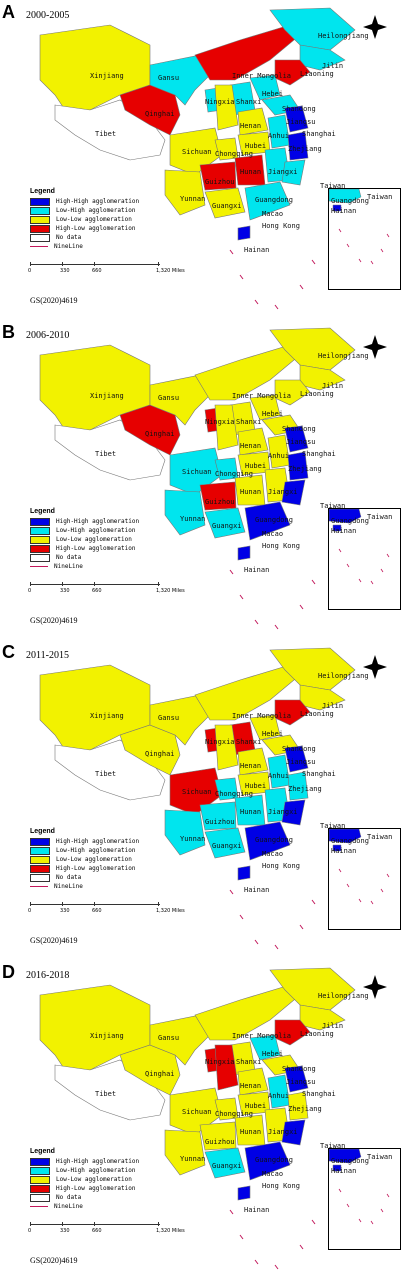 Image resolution: width=401 pixels, height=1281 pixels. What do you see at coordinates (96, 868) in the screenshot?
I see `legend-label: High-Low agglomeration` at bounding box center [96, 868].